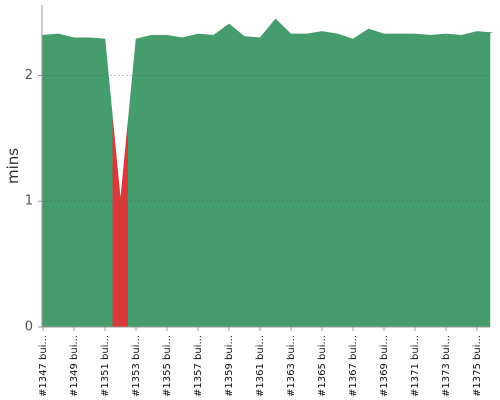  Describe the element at coordinates (13, 166) in the screenshot. I see `y-axis-label: mins` at that location.